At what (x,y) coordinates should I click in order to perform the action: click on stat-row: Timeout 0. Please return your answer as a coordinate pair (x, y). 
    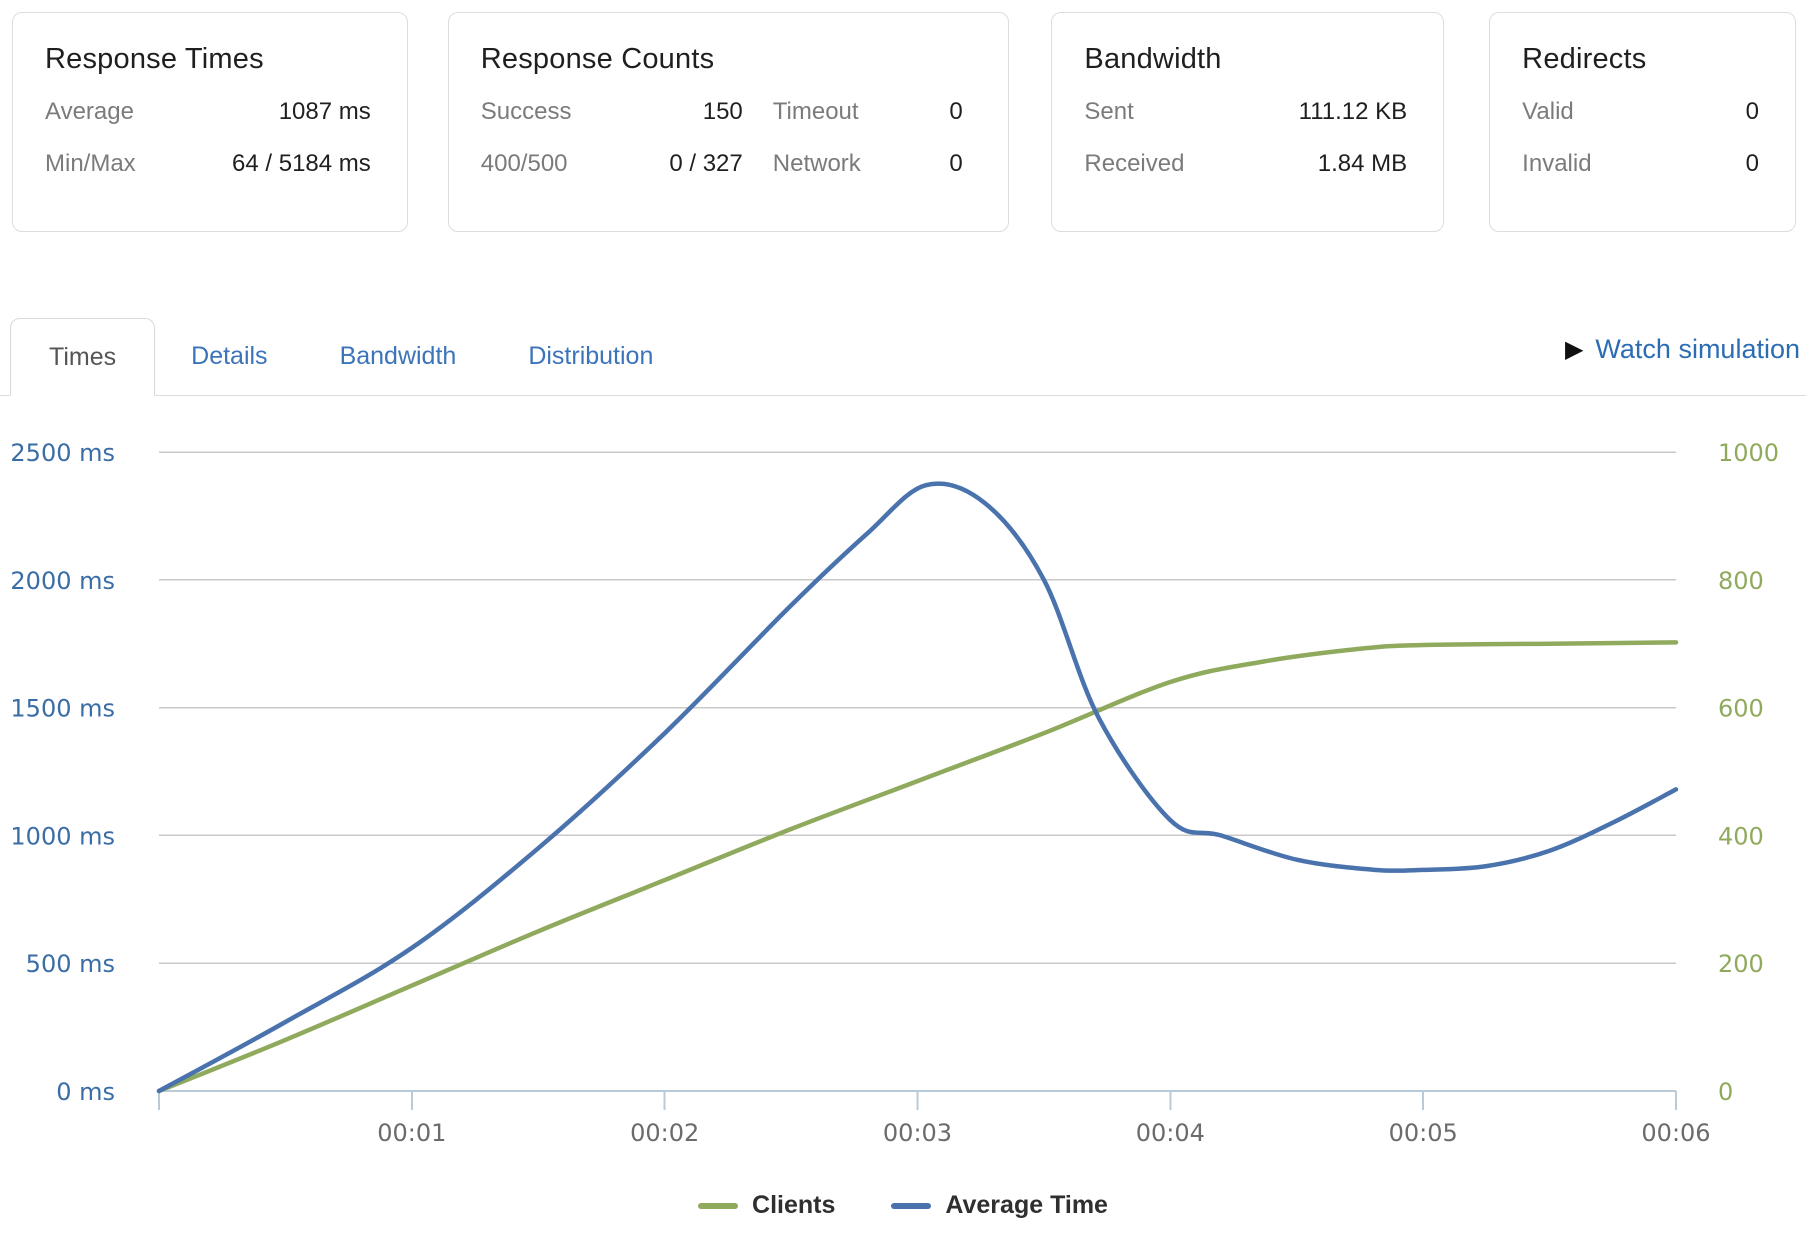
    Looking at the image, I should click on (868, 124).